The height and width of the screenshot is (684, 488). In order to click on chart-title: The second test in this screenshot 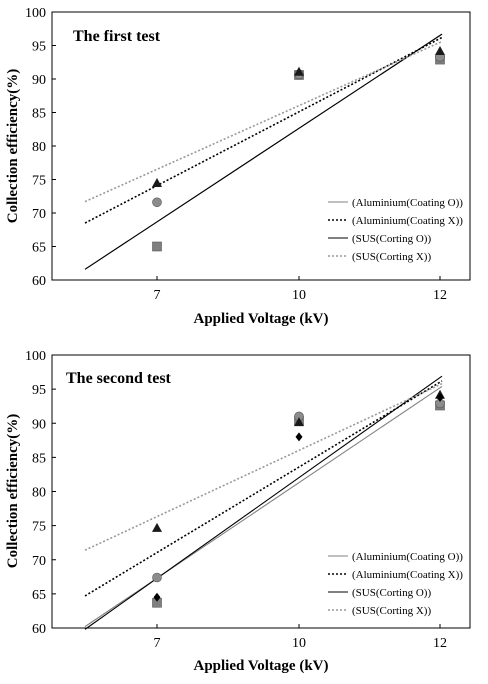, I will do `click(119, 378)`.